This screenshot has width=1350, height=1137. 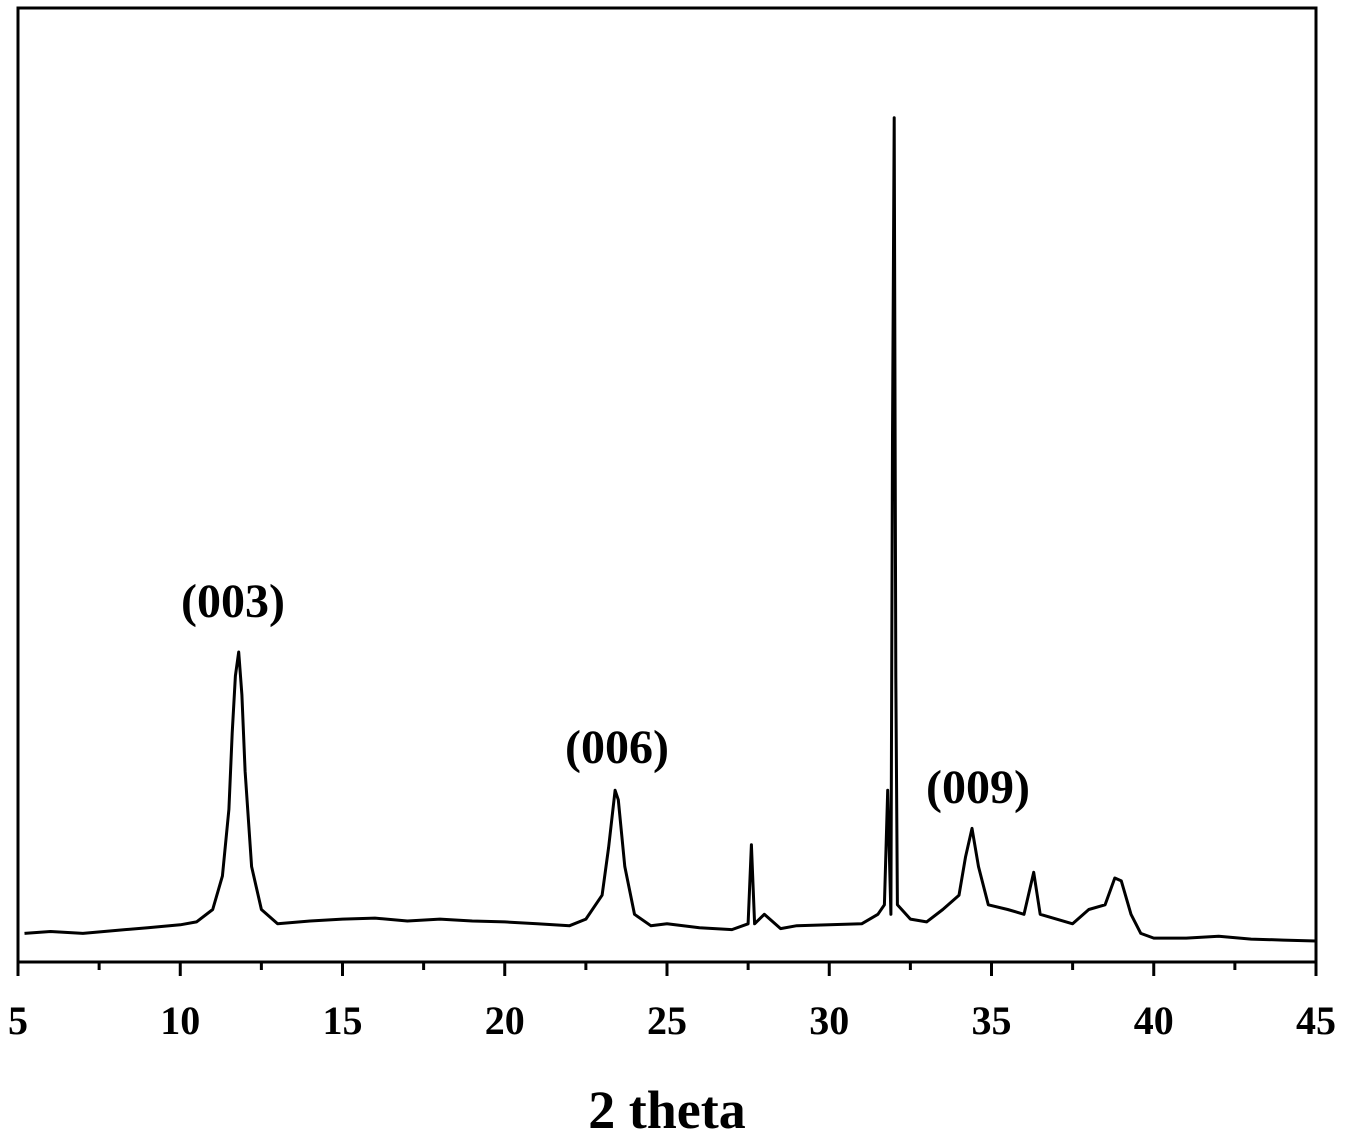 I want to click on x-tick-label: 5, so click(x=18, y=1020).